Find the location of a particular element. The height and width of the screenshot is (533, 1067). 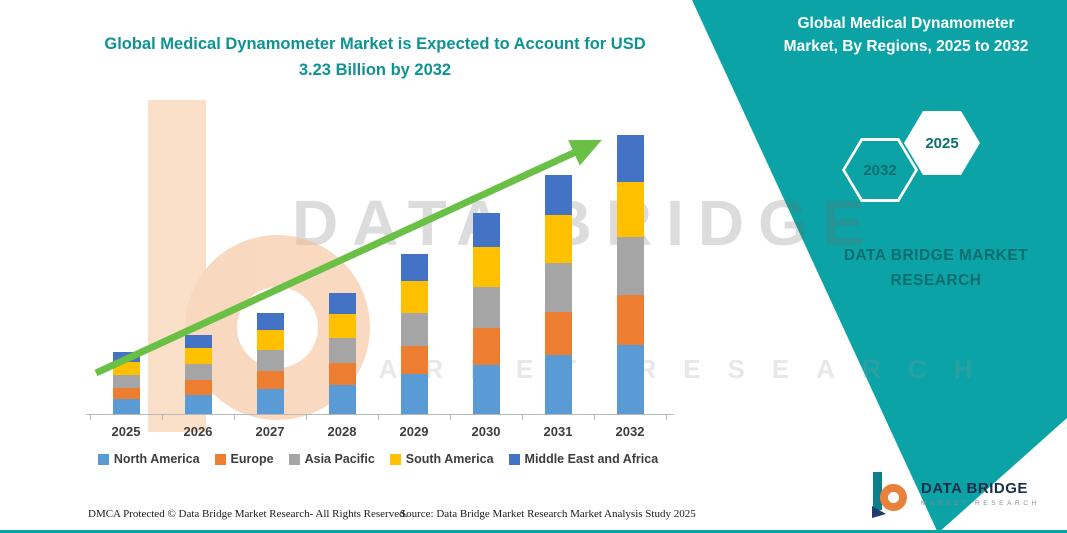

stacked-bar-2027 is located at coordinates (270, 363).